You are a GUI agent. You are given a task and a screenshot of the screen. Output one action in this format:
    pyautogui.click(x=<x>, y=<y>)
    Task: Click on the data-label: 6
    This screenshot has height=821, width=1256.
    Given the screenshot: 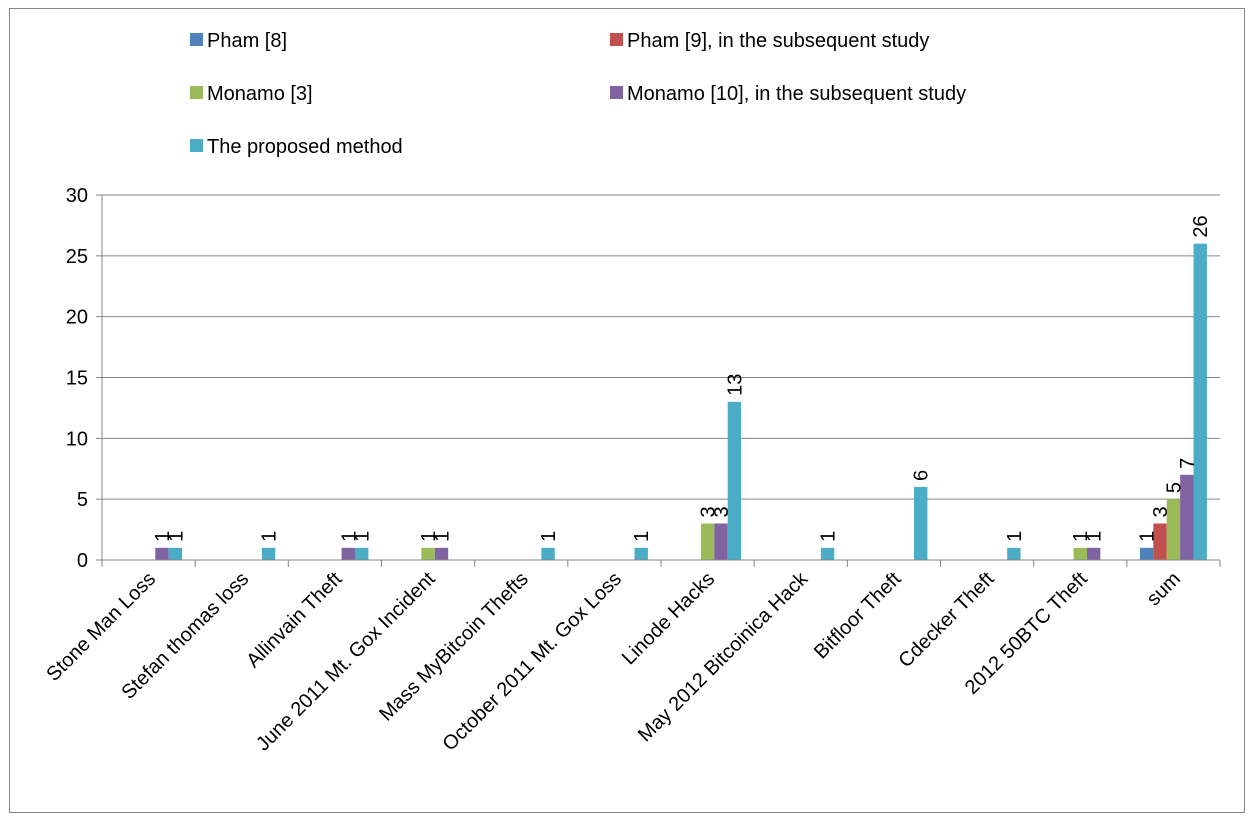 What is the action you would take?
    pyautogui.click(x=922, y=475)
    